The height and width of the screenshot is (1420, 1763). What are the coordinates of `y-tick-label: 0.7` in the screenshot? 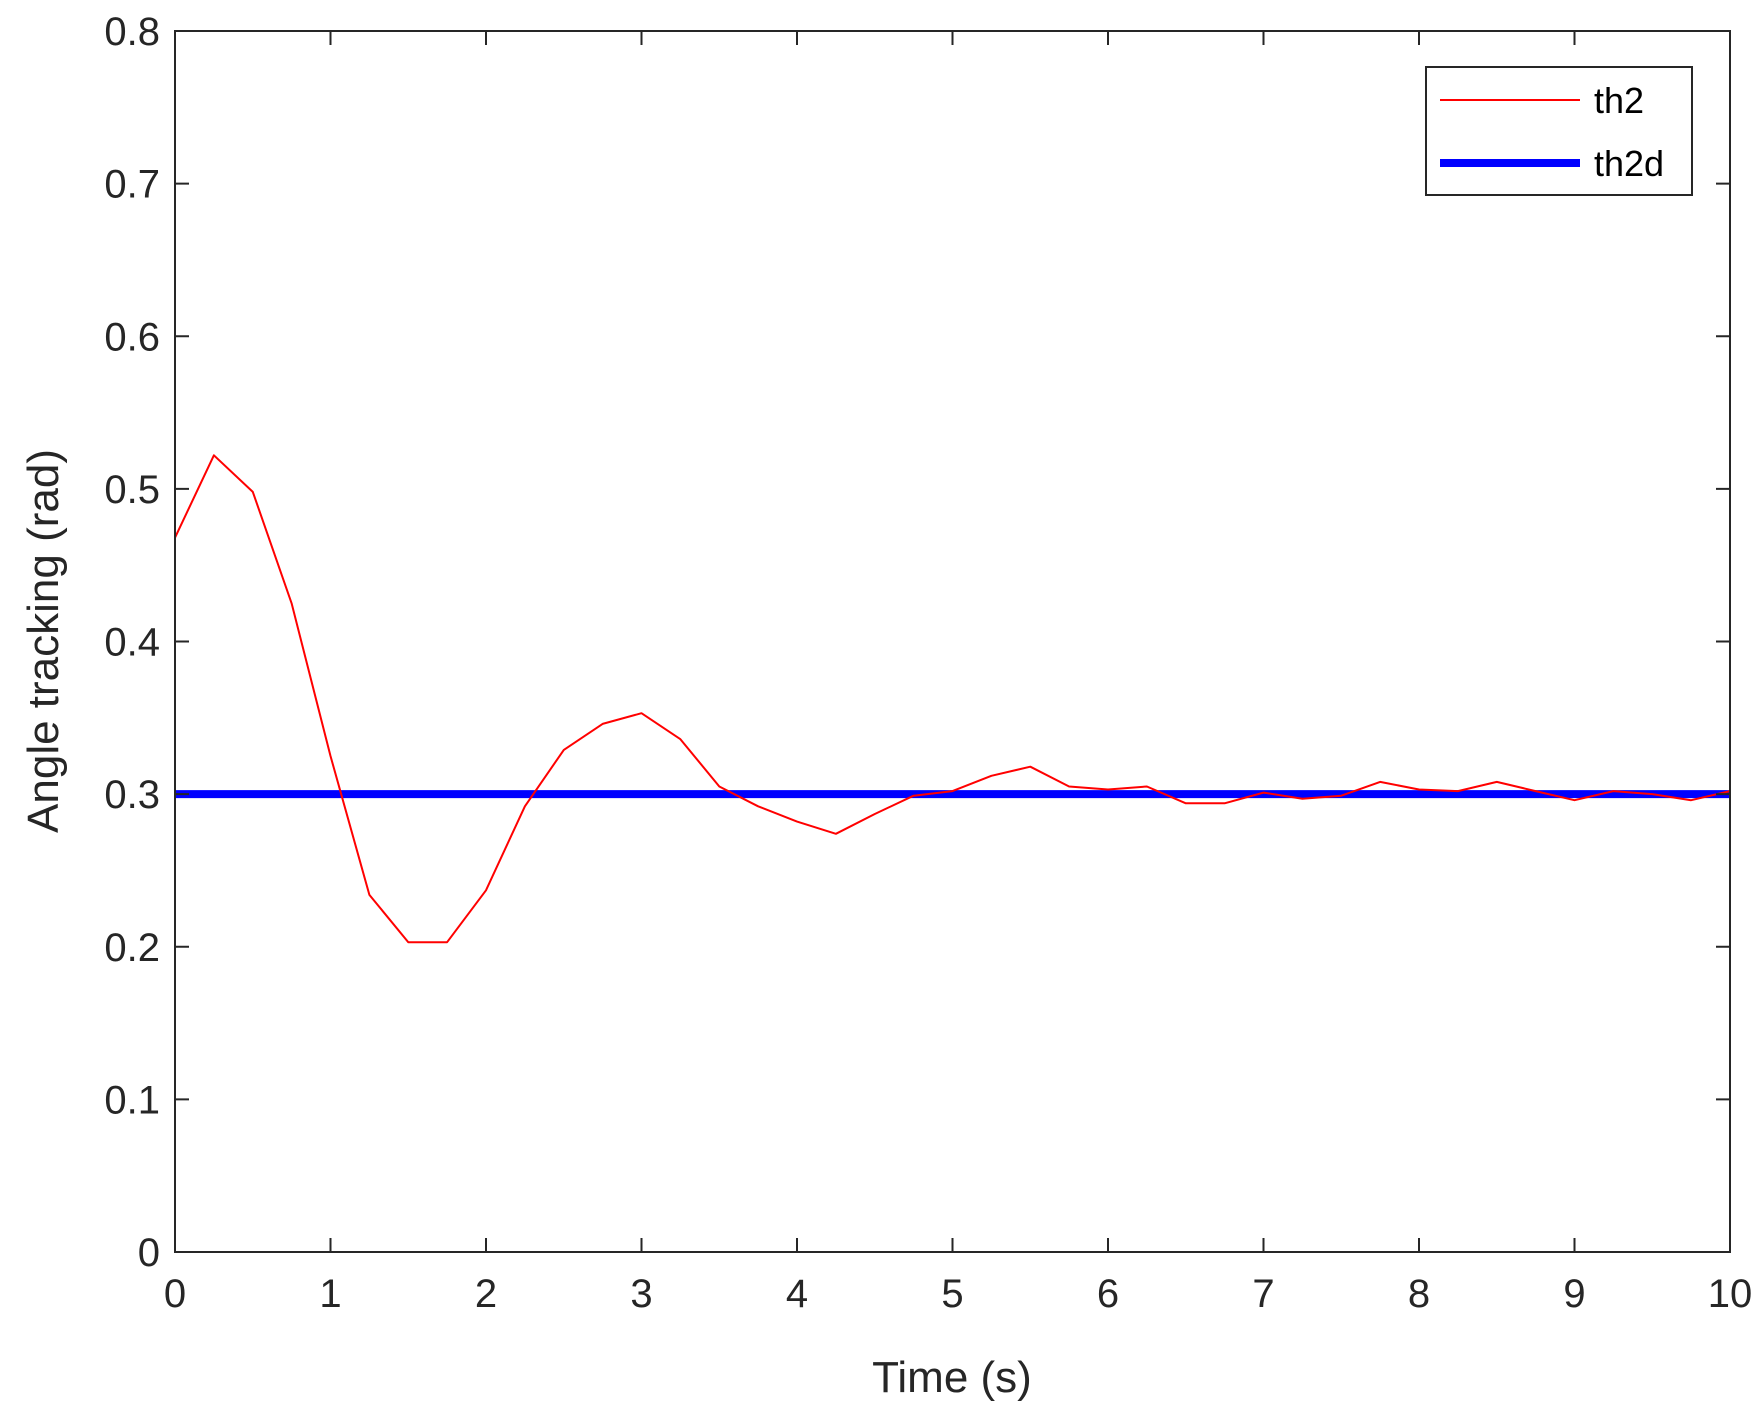 It's located at (132, 185).